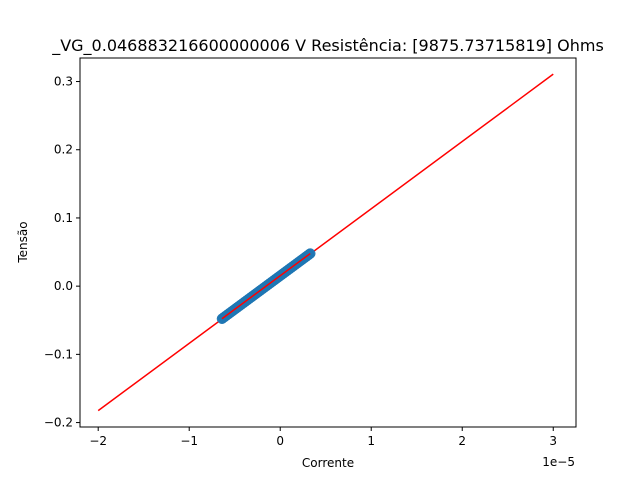 The height and width of the screenshot is (480, 640). What do you see at coordinates (98, 441) in the screenshot?
I see `x-tick-label: −2` at bounding box center [98, 441].